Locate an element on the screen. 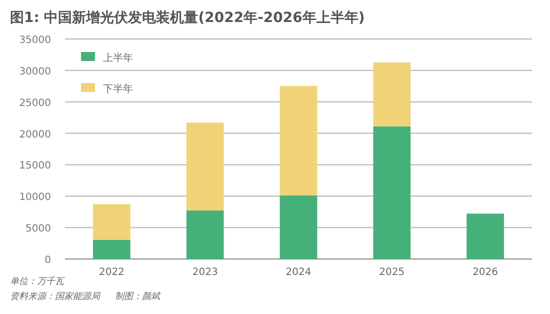 This screenshot has height=314, width=550. x-tick-label: 2025 is located at coordinates (392, 272).